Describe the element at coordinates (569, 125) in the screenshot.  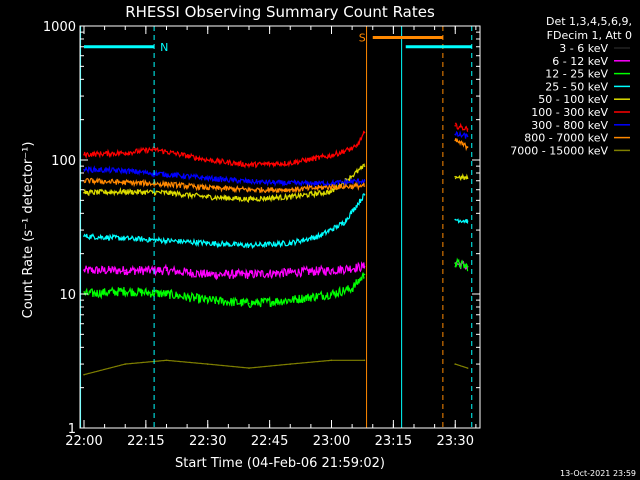
I see `legend-label: 300 - 800 keV` at that location.